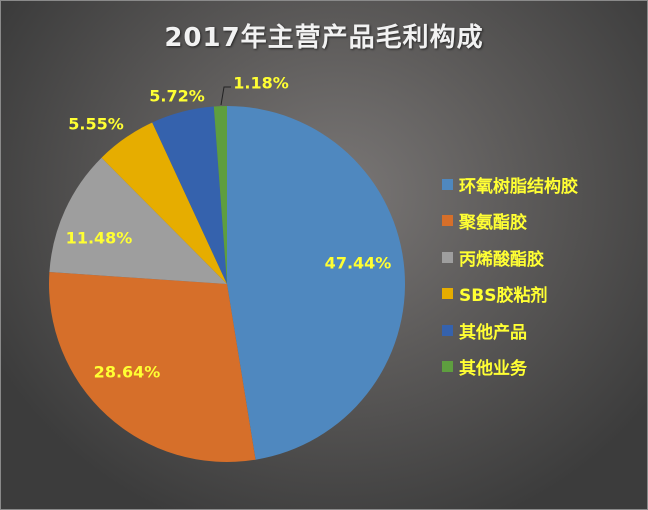  I want to click on pie-slice-acrylic, so click(138, 220).